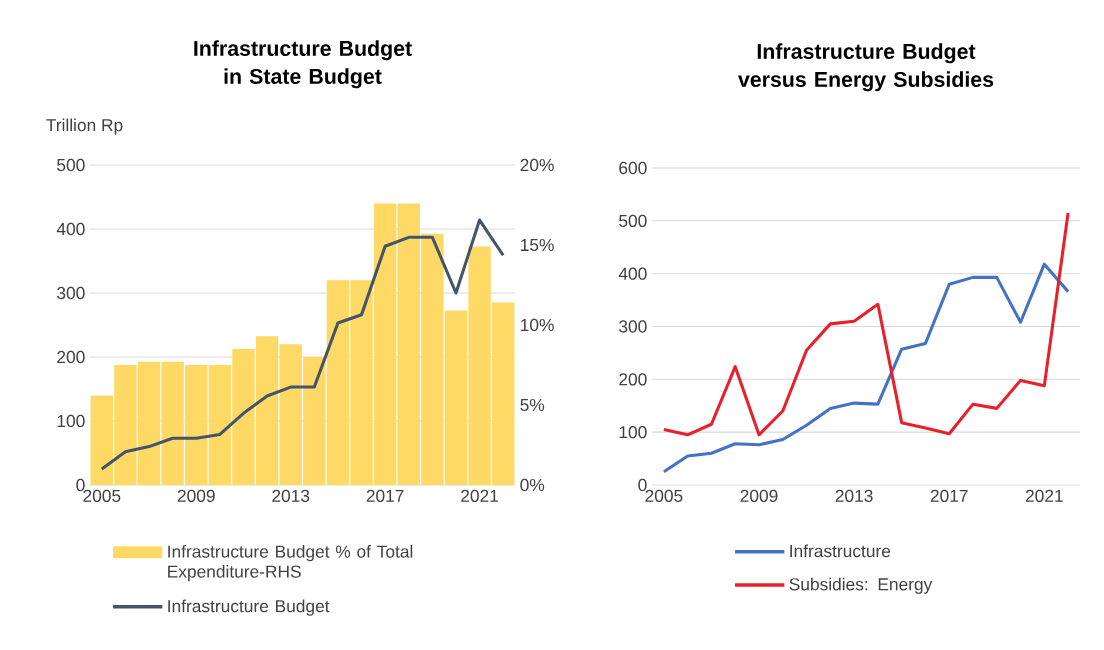  Describe the element at coordinates (537, 245) in the screenshot. I see `y2-tick-label: 15%` at that location.